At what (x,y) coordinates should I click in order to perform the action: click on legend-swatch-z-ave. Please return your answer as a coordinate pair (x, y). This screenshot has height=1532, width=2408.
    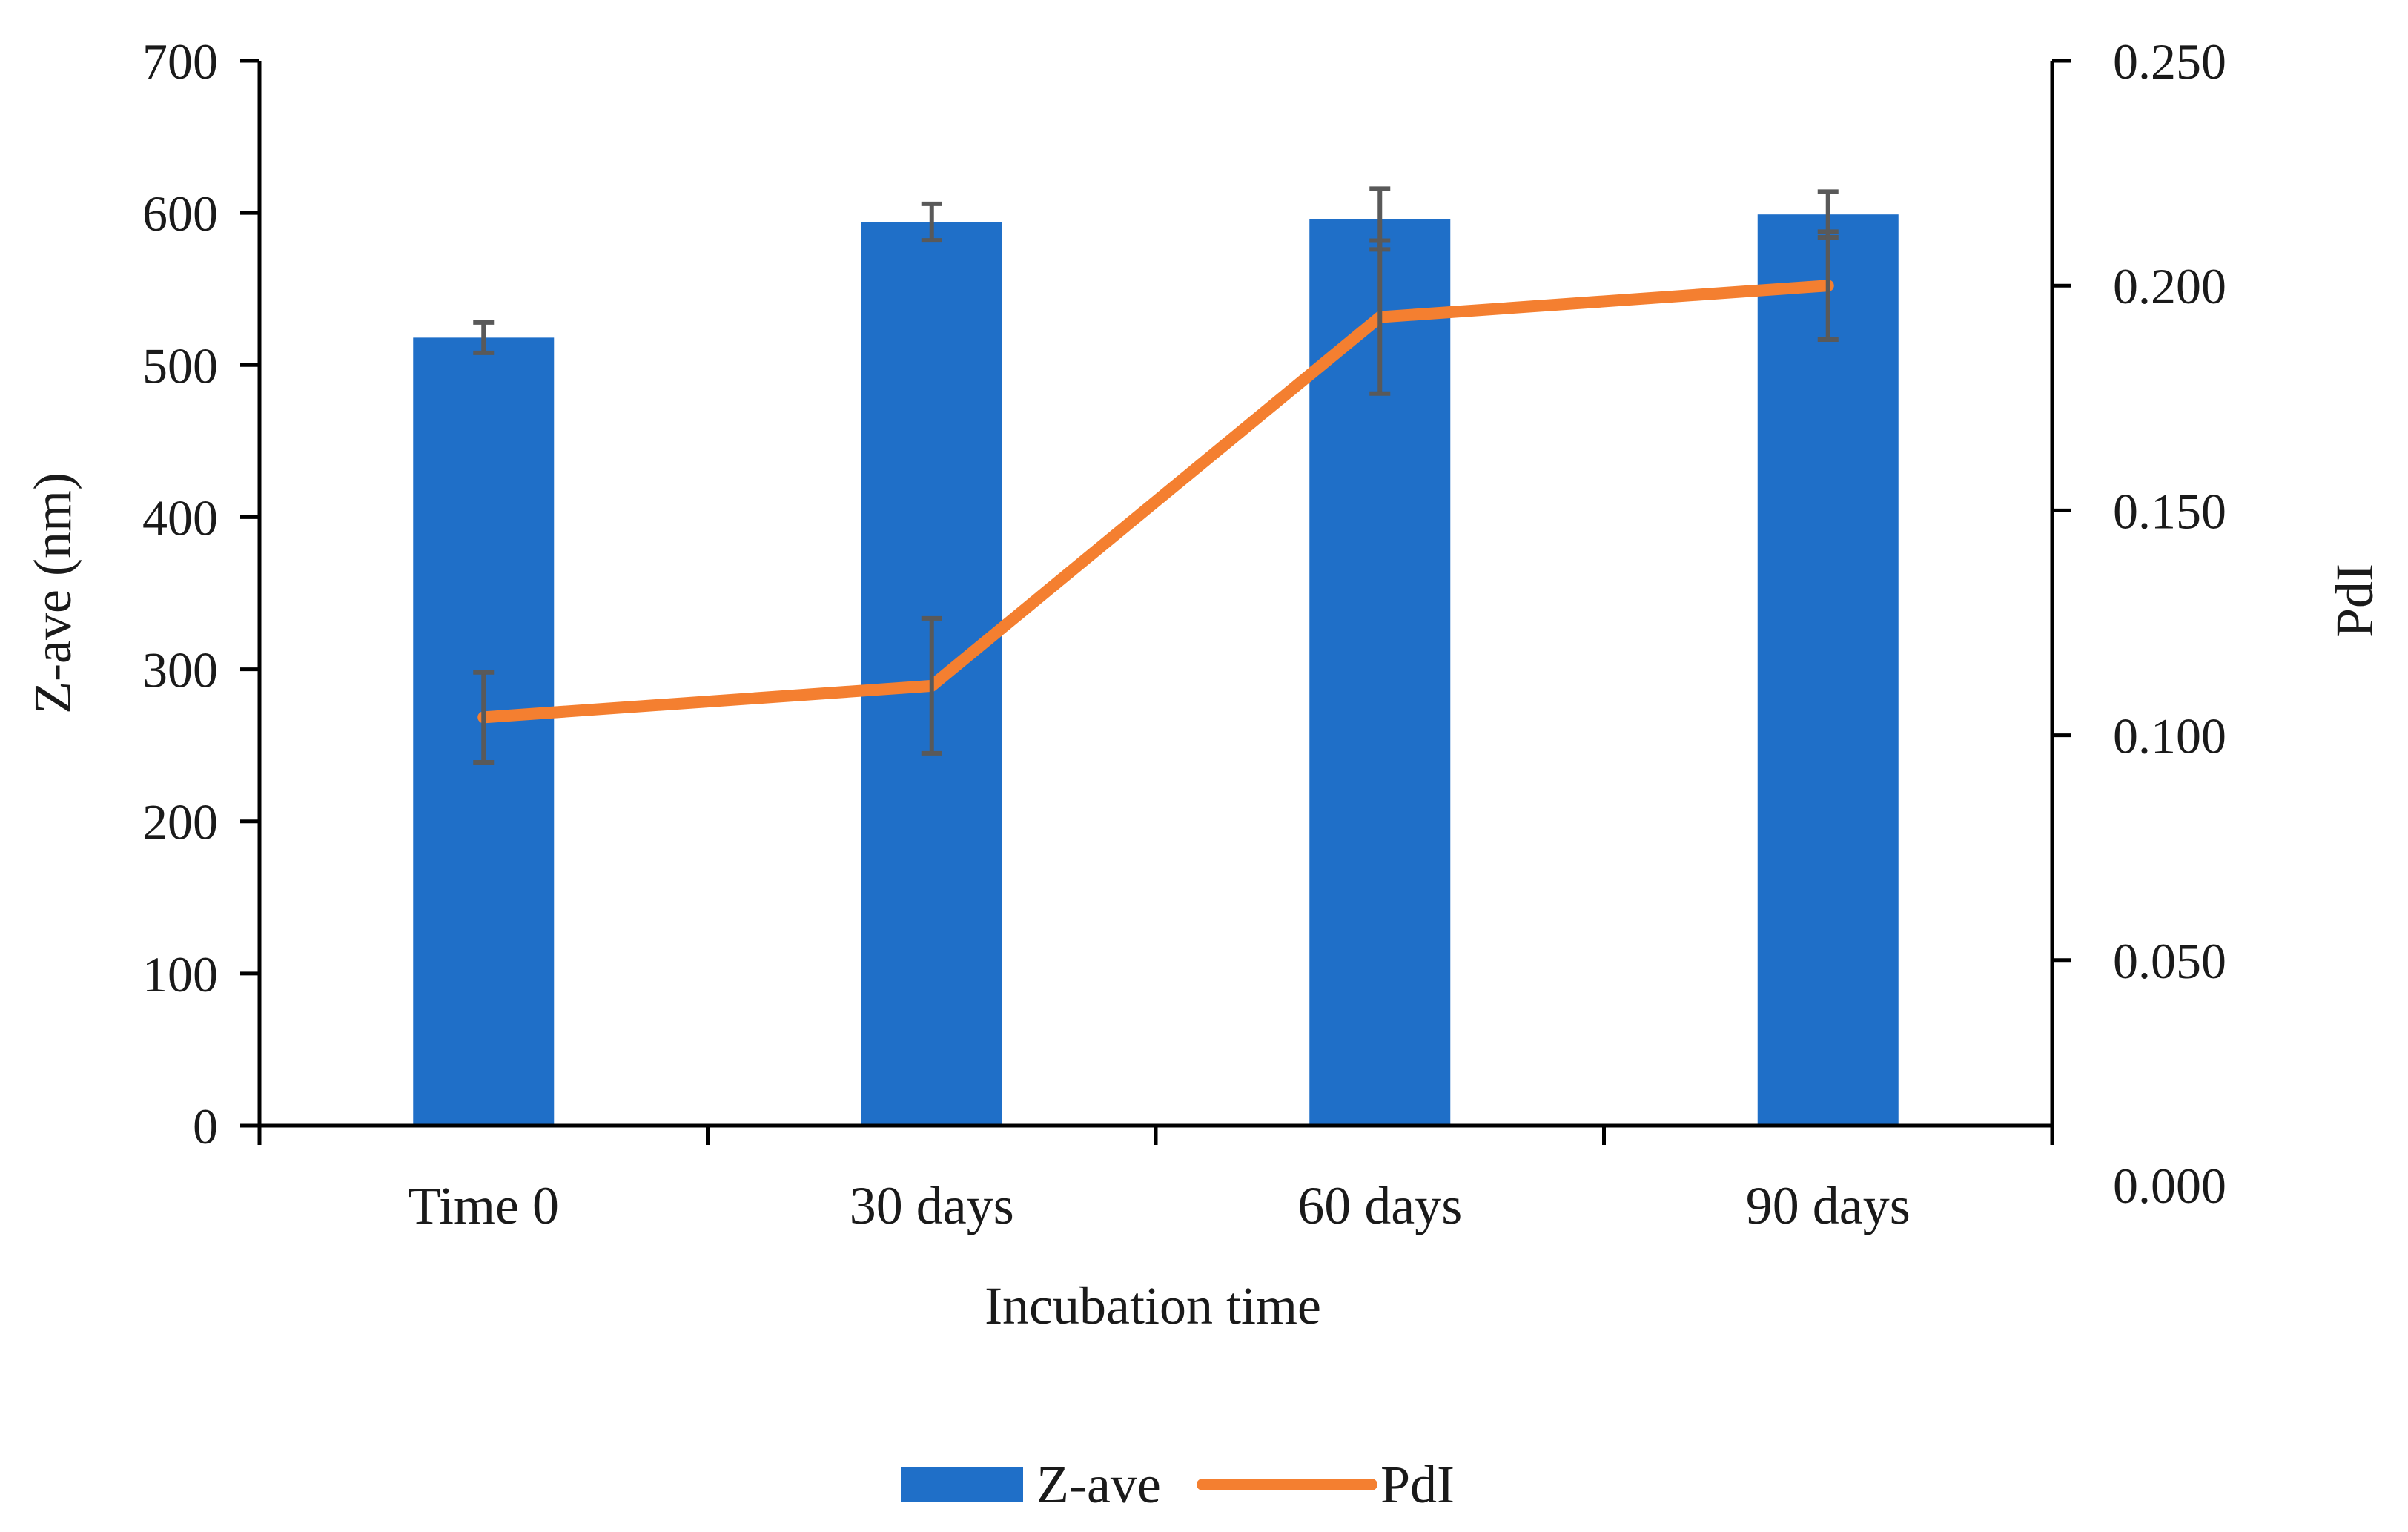
    Looking at the image, I should click on (962, 1484).